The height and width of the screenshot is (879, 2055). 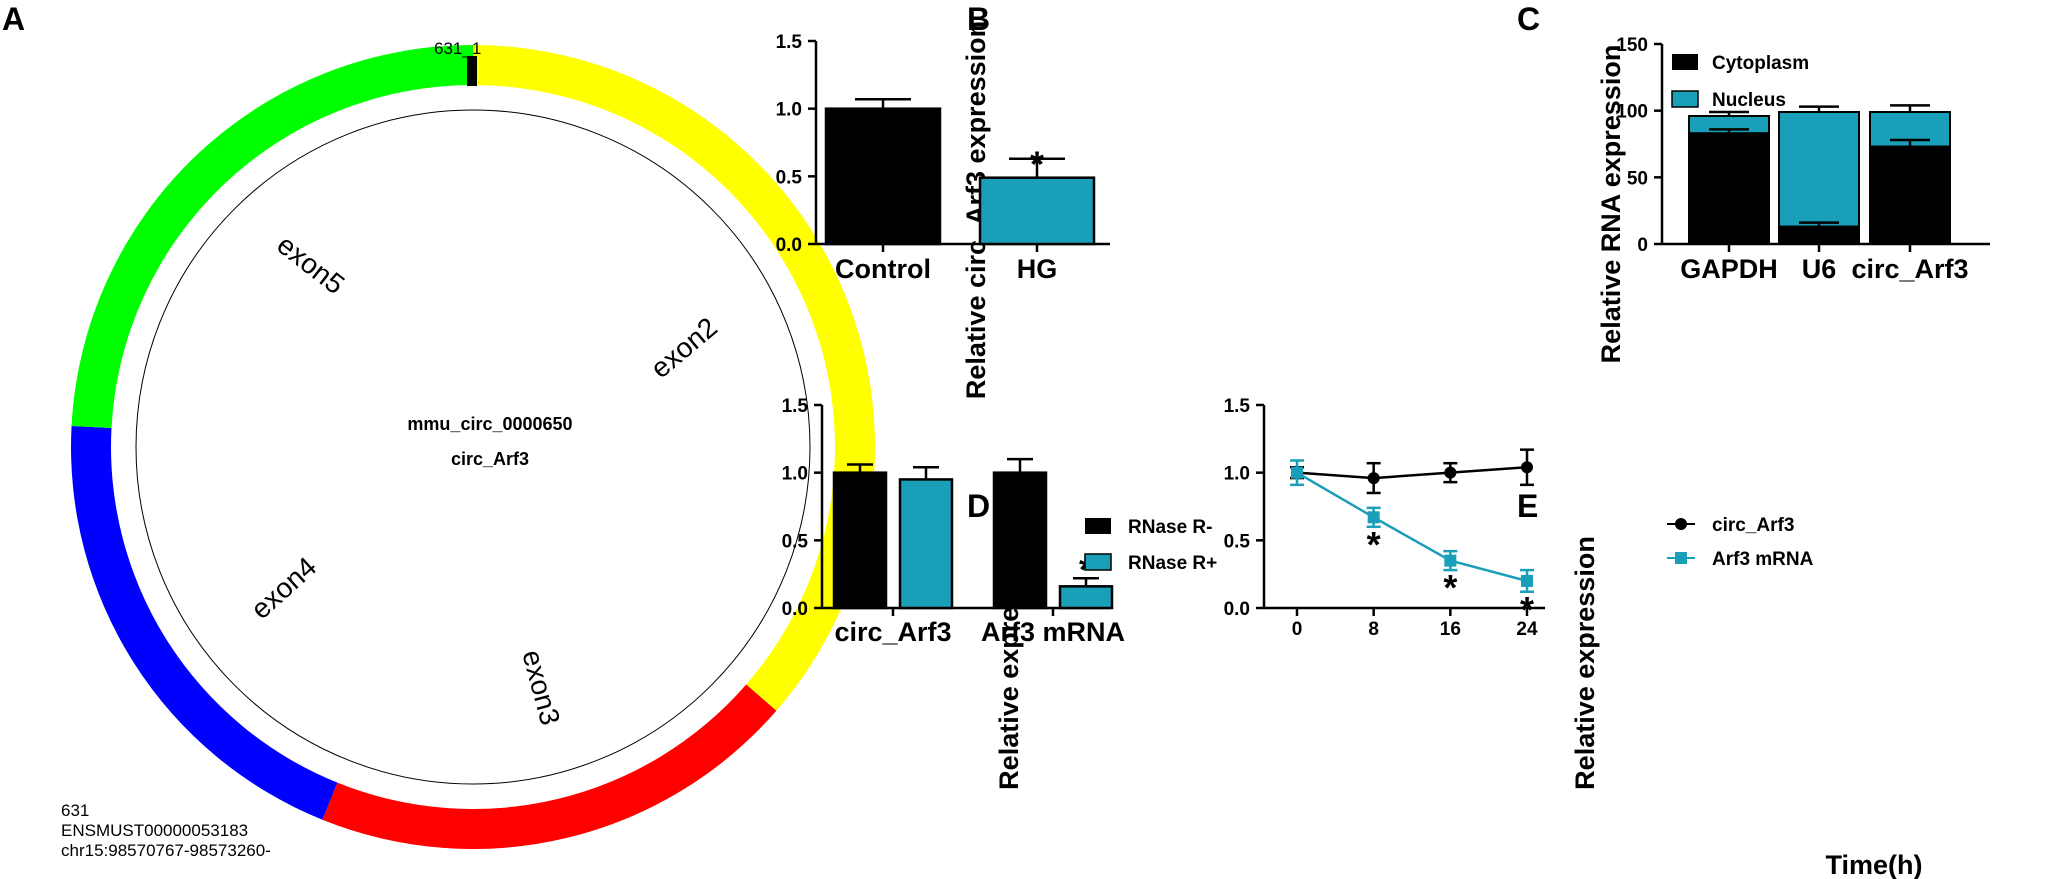 I want to click on chart-e-y-tick-label: 0.0, so click(x=1237, y=609).